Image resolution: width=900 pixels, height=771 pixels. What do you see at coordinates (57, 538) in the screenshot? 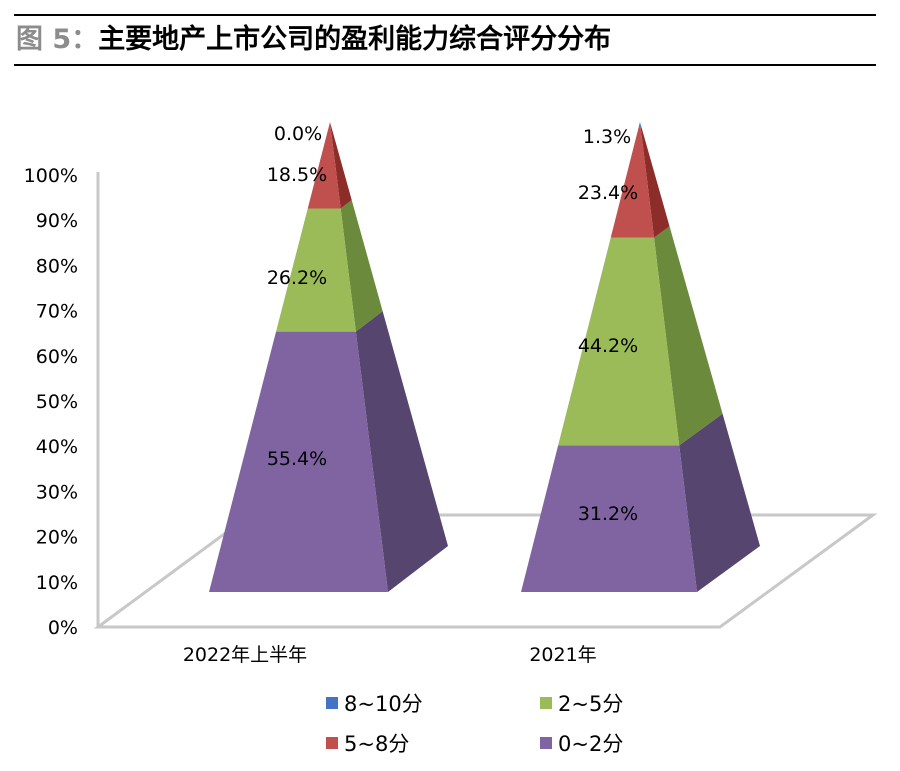
I see `y-tick-label: 20%` at bounding box center [57, 538].